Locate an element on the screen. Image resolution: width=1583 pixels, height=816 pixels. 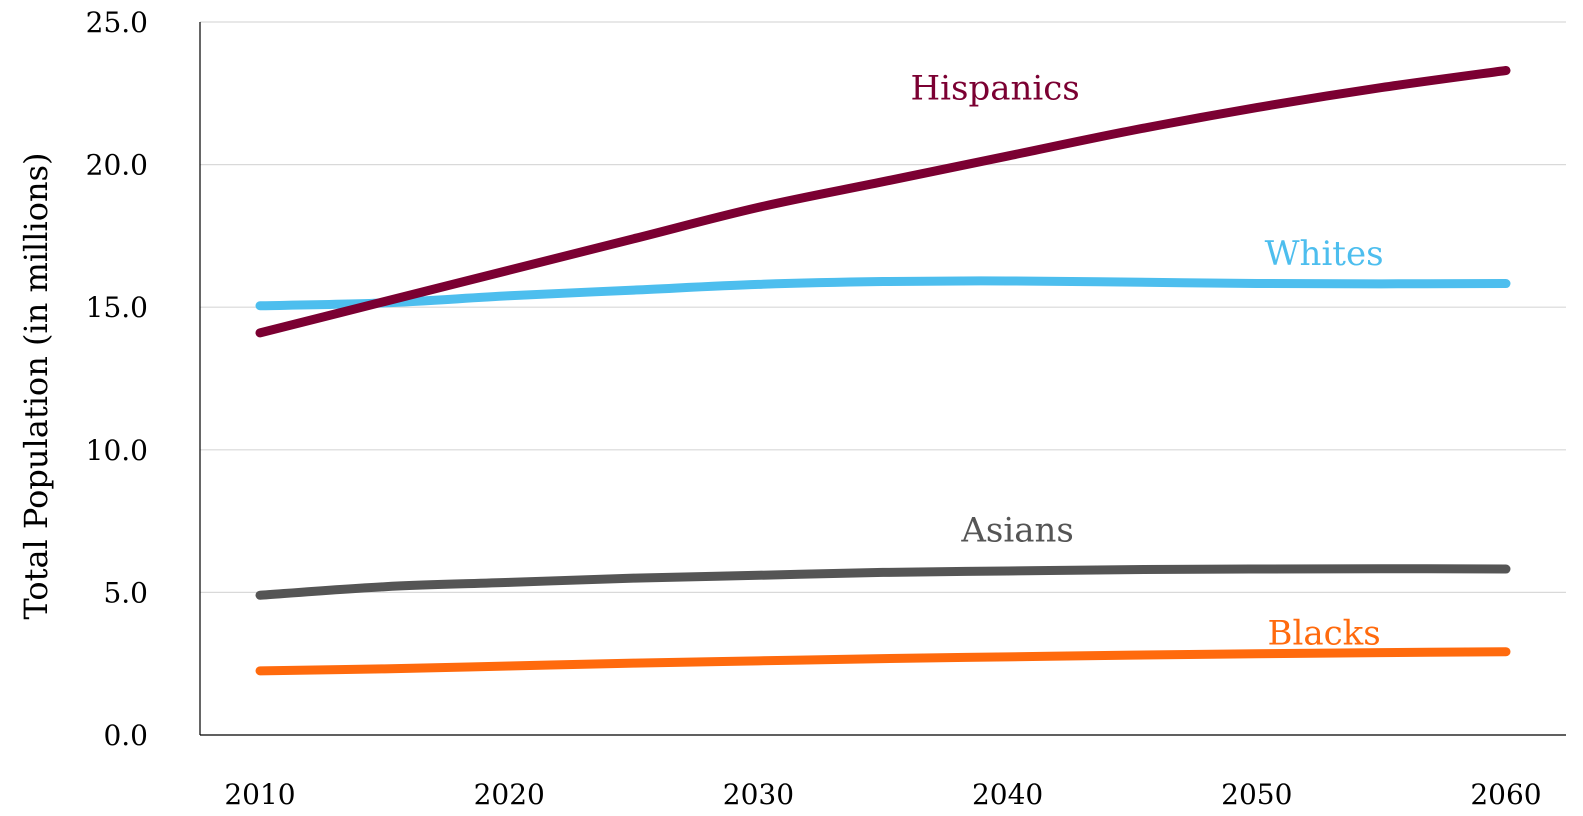
series-label-asians: Asians is located at coordinates (1017, 531).